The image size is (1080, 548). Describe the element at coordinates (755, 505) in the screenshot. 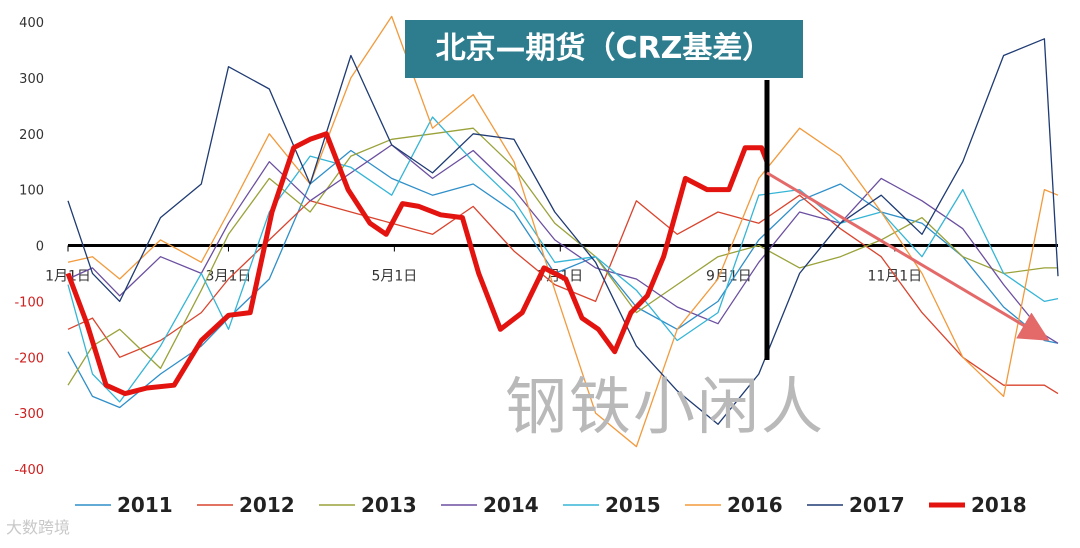

I see `legend-label-2016: 2016` at that location.